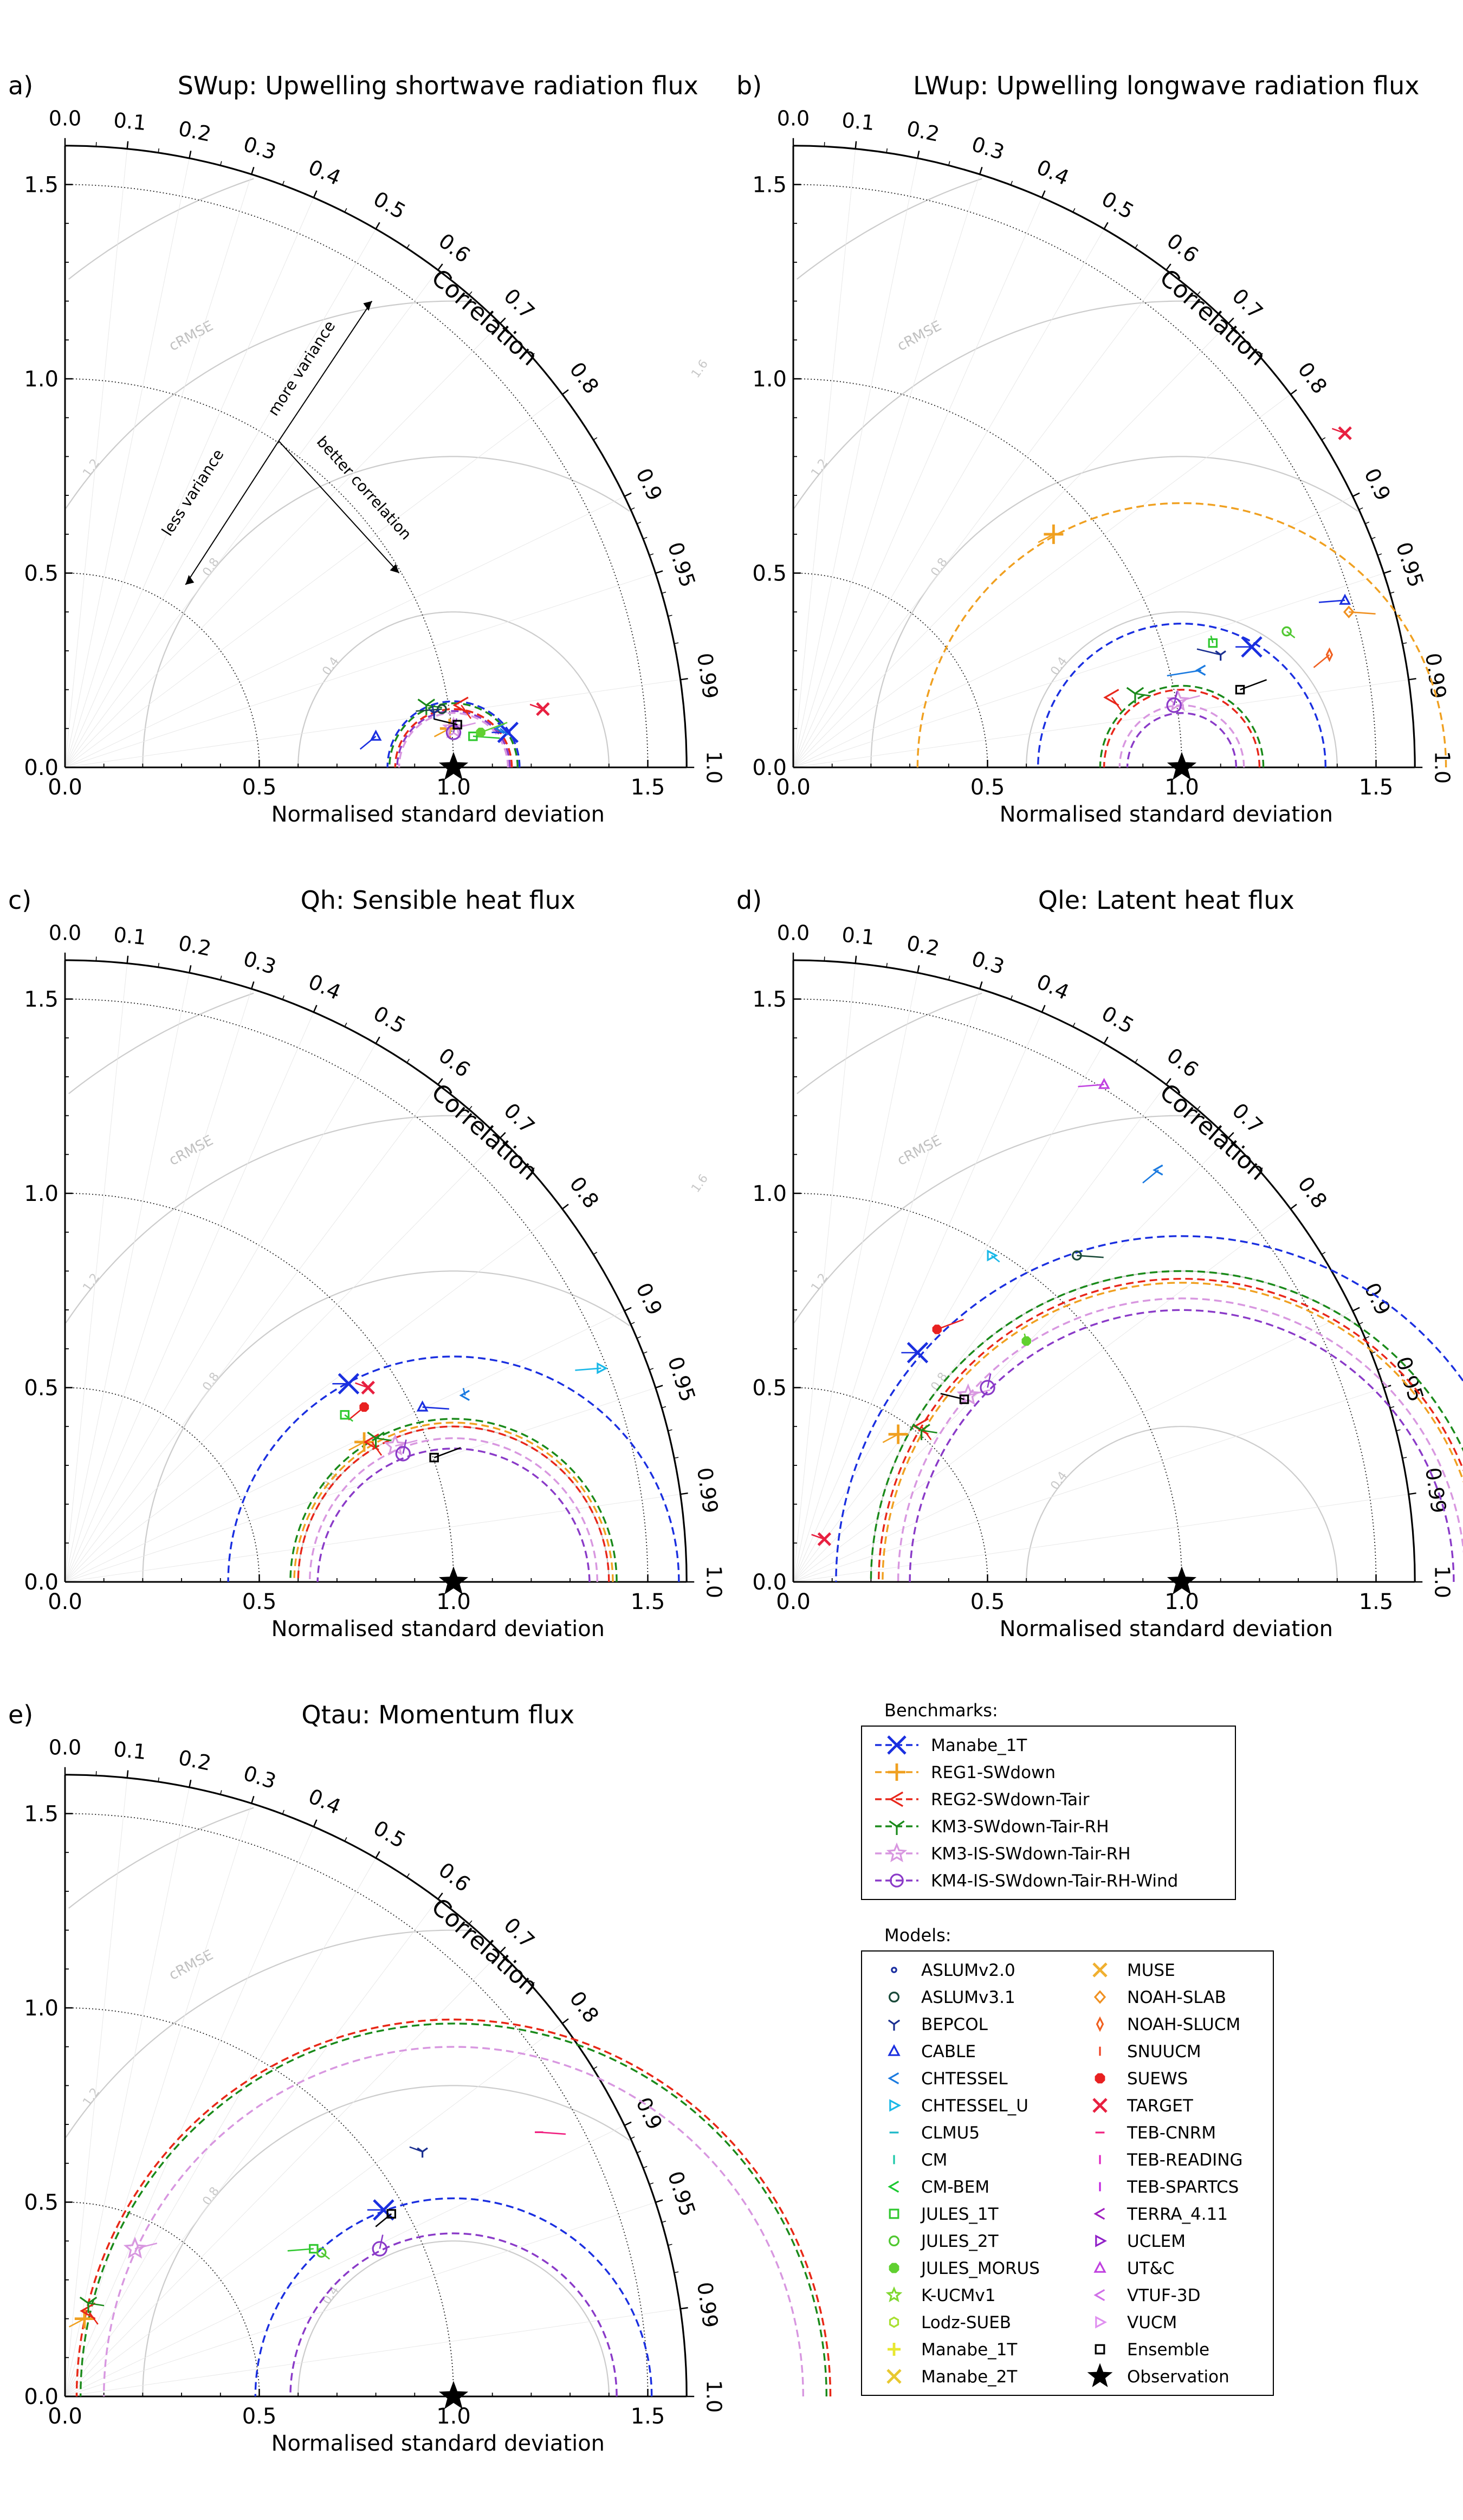 The width and height of the screenshot is (1463, 2520). I want to click on std-arc, so click(162, 1485).